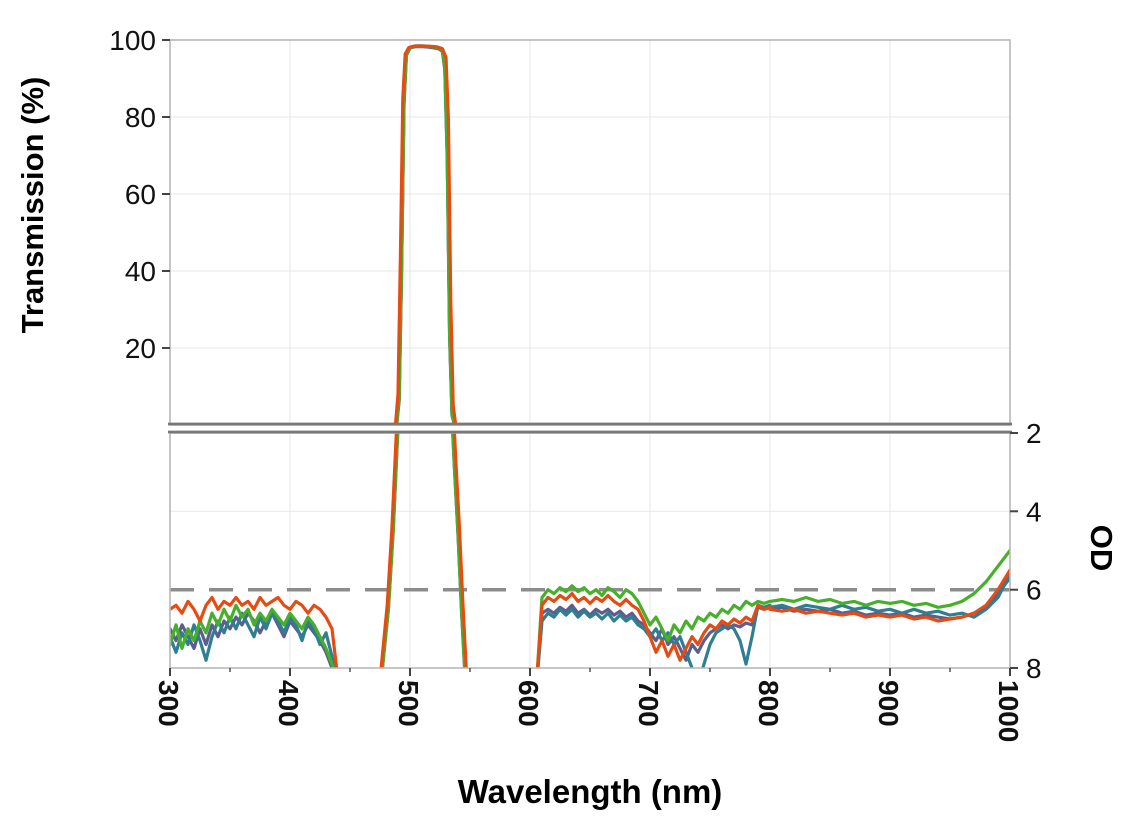 The height and width of the screenshot is (826, 1138). Describe the element at coordinates (1034, 668) in the screenshot. I see `od-tick-label: 8` at that location.